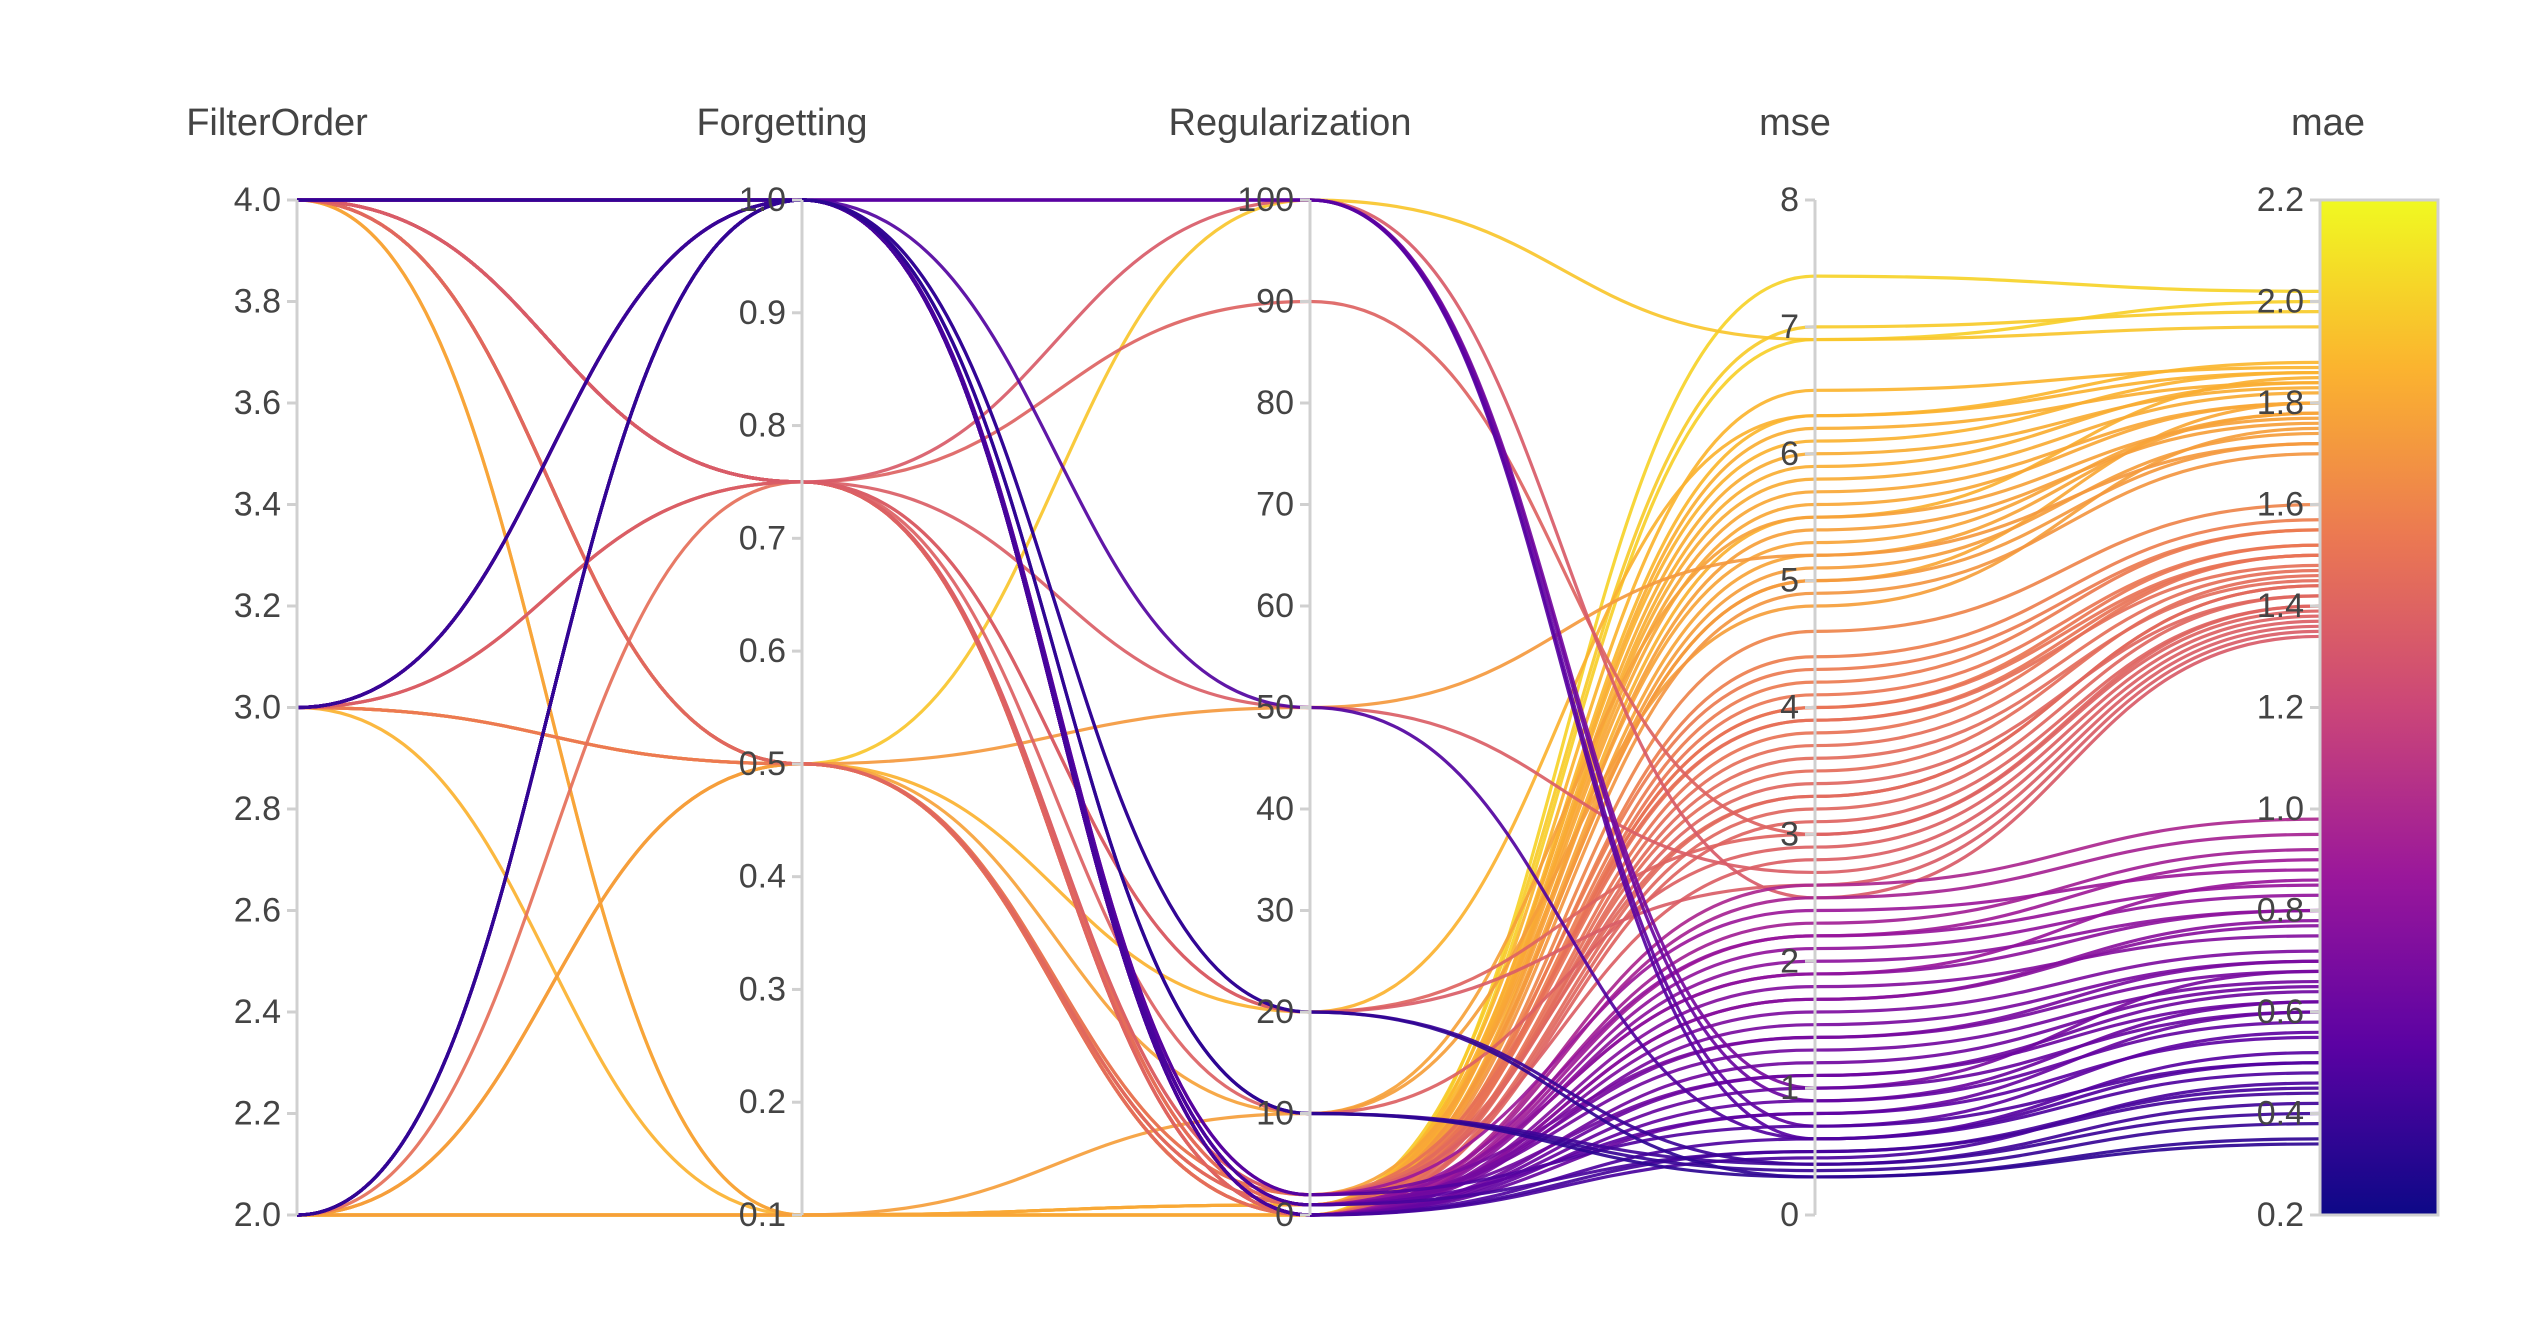  I want to click on tick-label-forgetting: 0.6, so click(762, 651).